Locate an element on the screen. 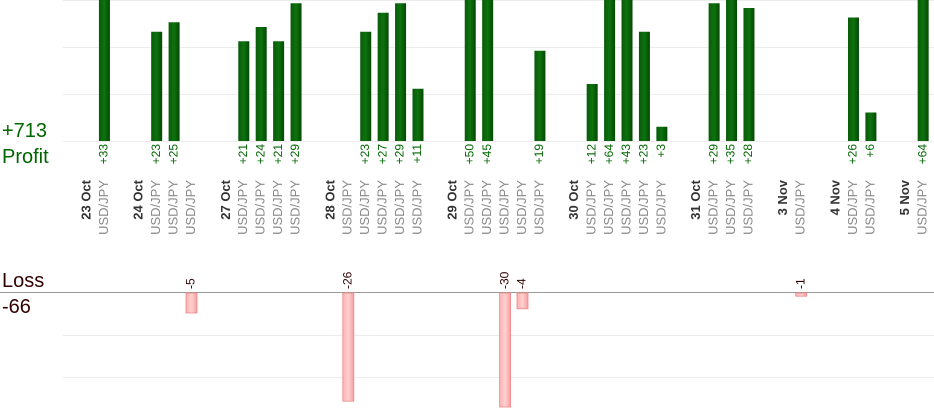 This screenshot has width=934, height=420. profit-value-label: +45 is located at coordinates (487, 154).